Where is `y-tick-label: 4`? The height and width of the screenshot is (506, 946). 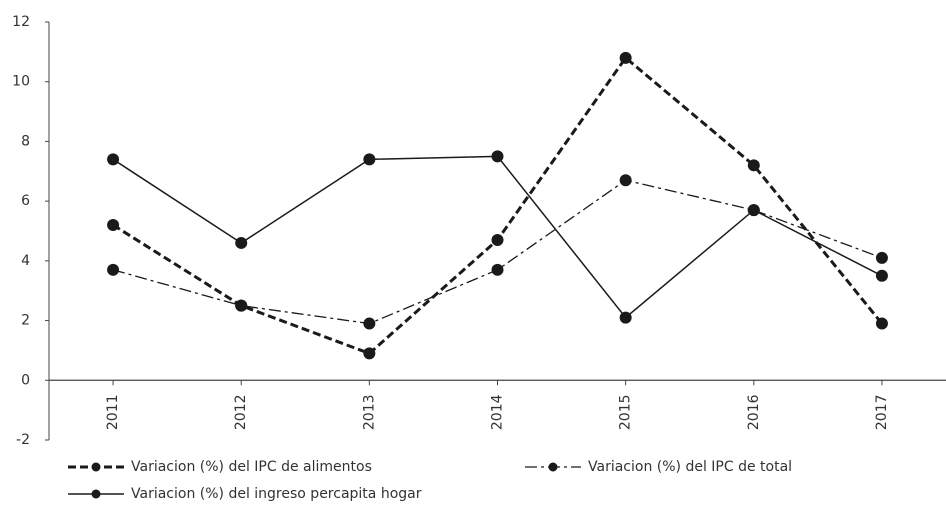
y-tick-label: 4 is located at coordinates (25, 261).